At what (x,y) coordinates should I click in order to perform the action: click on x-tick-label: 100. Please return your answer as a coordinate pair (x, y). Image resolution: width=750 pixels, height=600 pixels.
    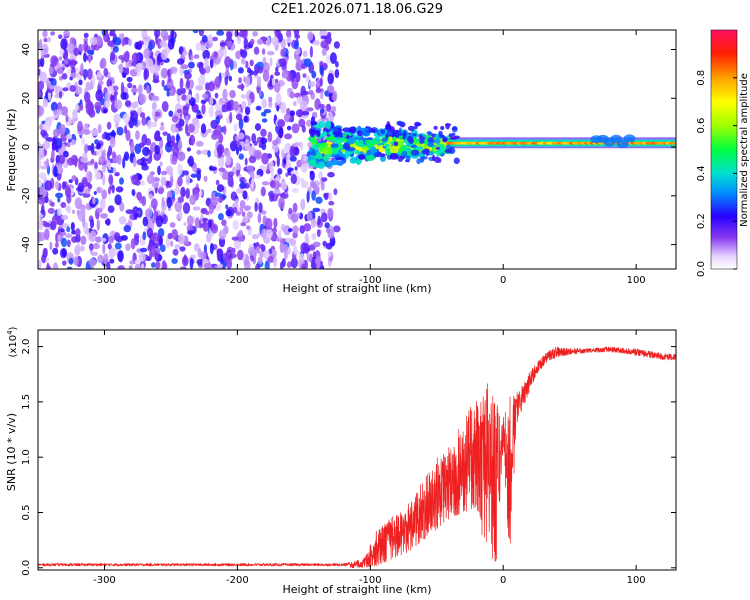
    Looking at the image, I should click on (636, 280).